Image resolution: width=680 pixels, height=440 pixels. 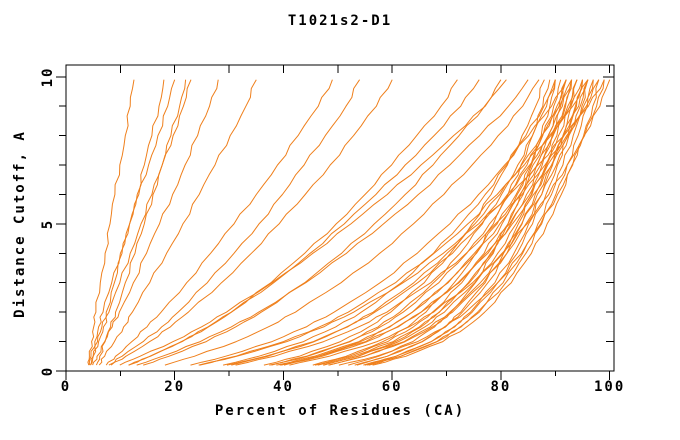 I want to click on x-tick-label: 40, so click(x=283, y=387).